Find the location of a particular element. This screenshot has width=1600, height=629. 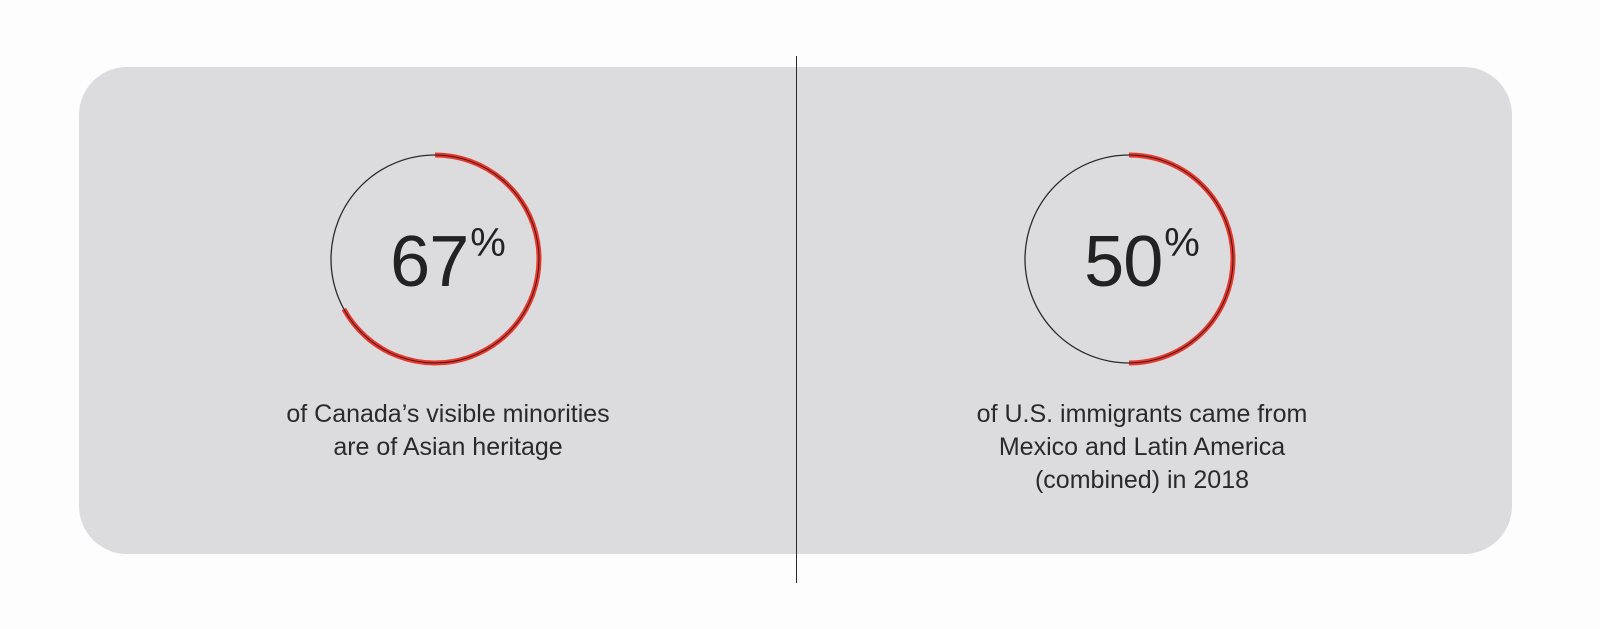

stat-value: 50% is located at coordinates (1142, 262).